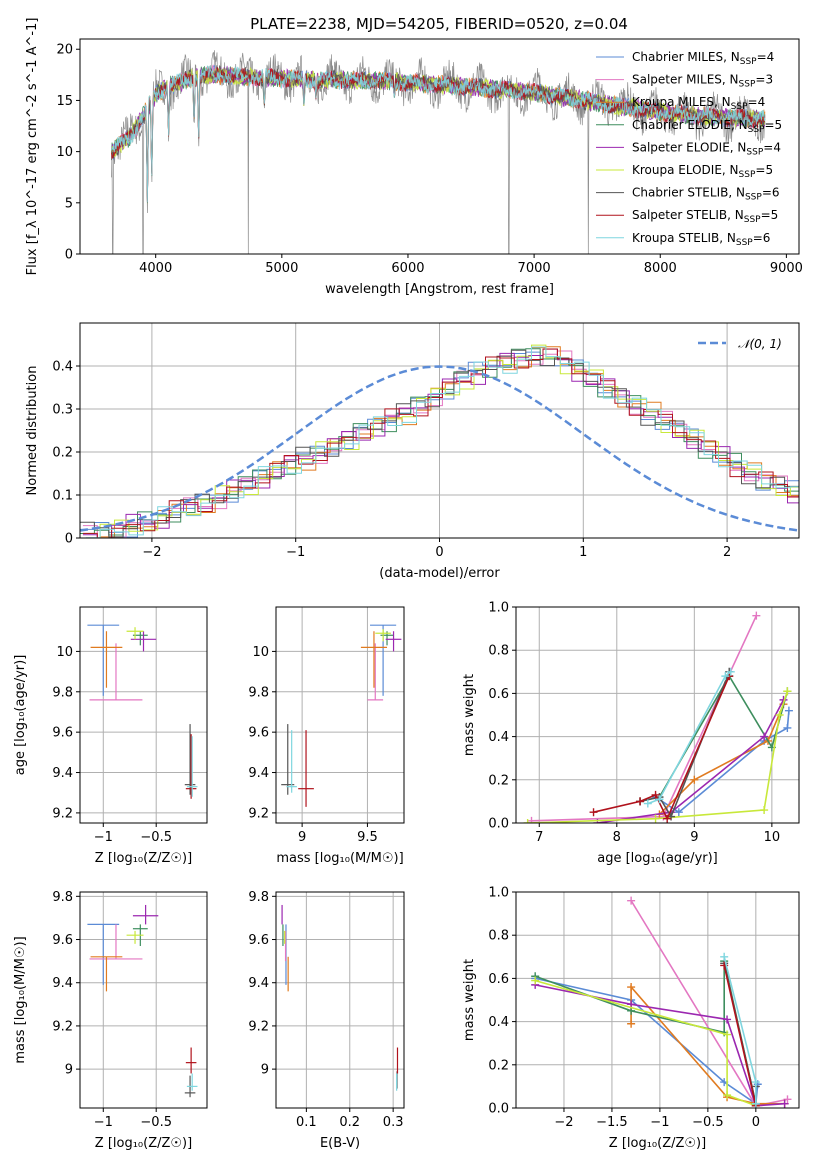 Image resolution: width=819 pixels, height=1170 pixels. I want to click on residual-histograms, so click(439, 441).